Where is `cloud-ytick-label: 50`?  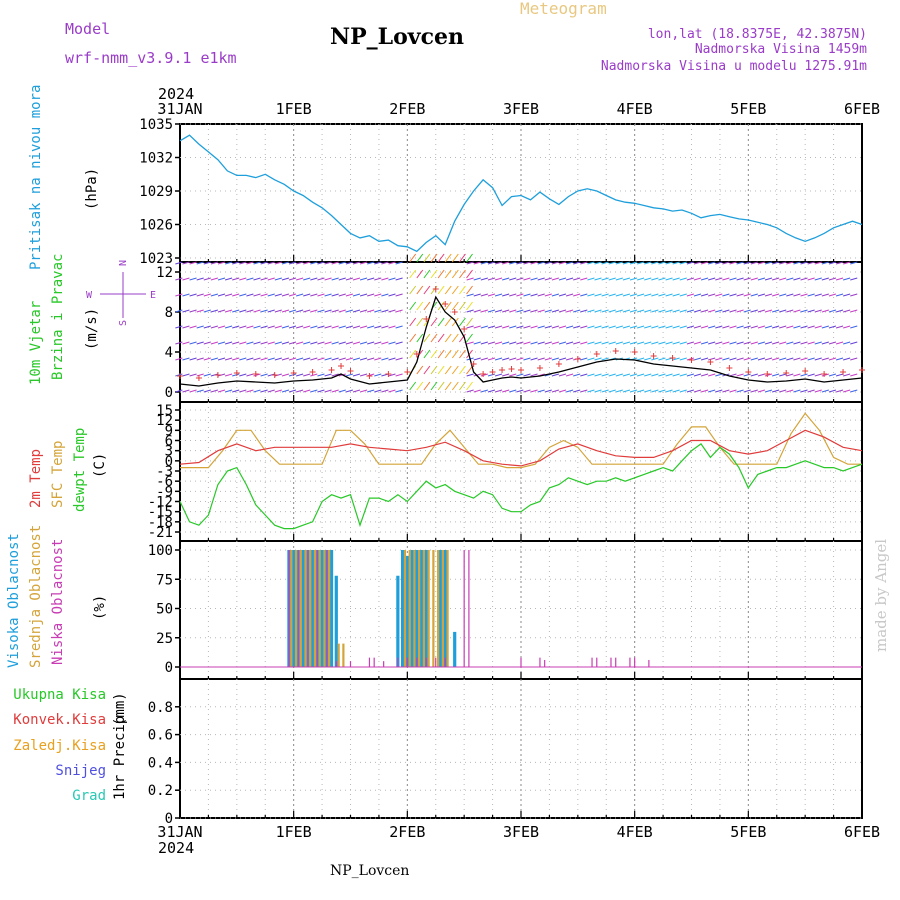
cloud-ytick-label: 50 is located at coordinates (164, 610).